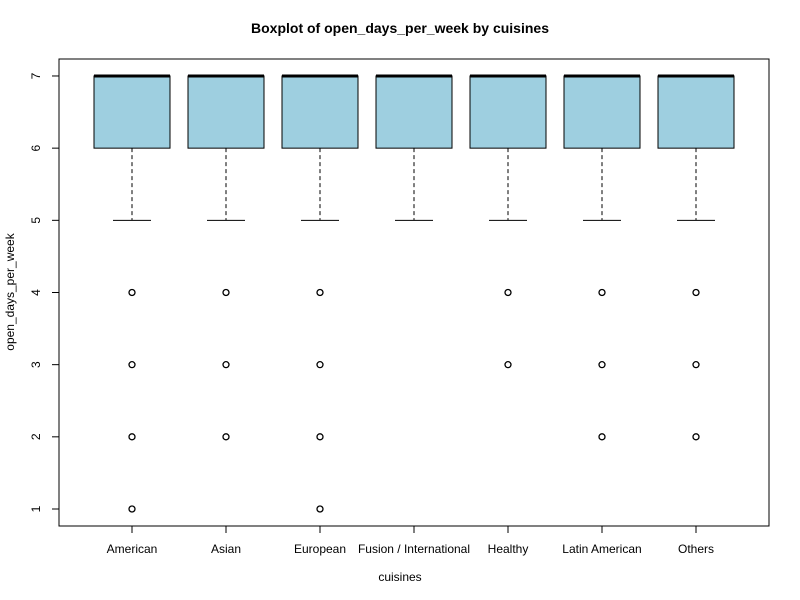 This screenshot has height=600, width=800. Describe the element at coordinates (36, 436) in the screenshot. I see `y-tick-label: 2` at that location.